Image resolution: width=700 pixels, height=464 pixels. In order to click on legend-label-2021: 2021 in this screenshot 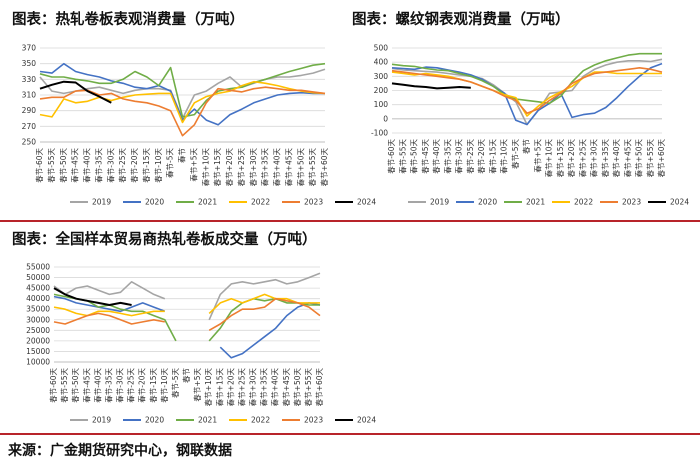, I will do `click(535, 202)`.